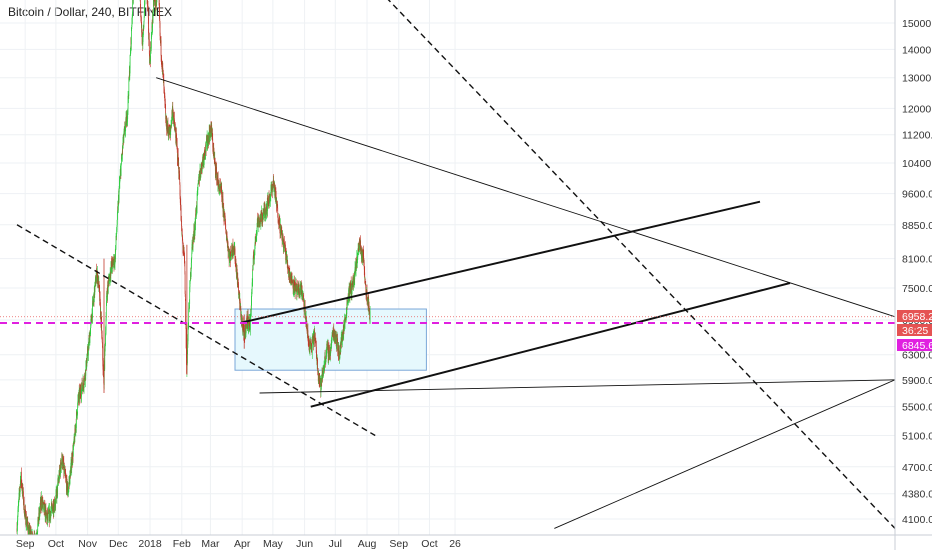  I want to click on countdown-tag-bg, so click(914, 330).